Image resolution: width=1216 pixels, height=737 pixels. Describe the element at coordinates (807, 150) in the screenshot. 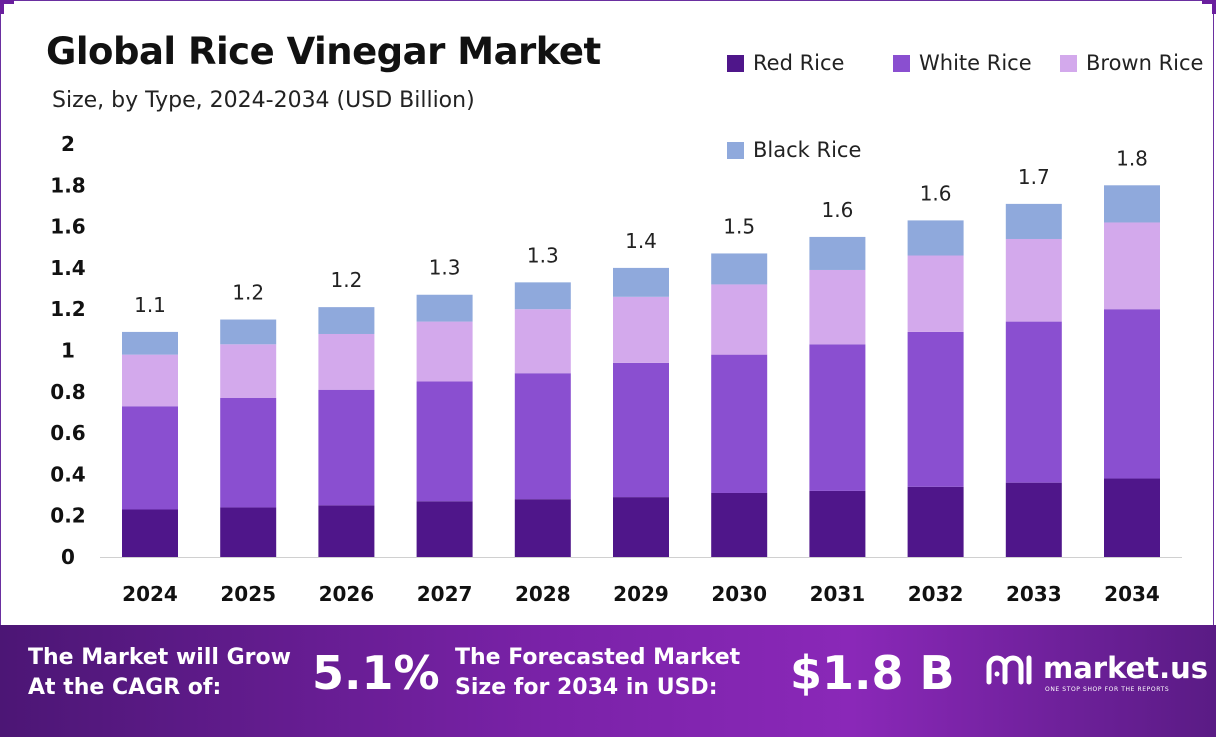

I see `legend-label: Black Rice` at that location.